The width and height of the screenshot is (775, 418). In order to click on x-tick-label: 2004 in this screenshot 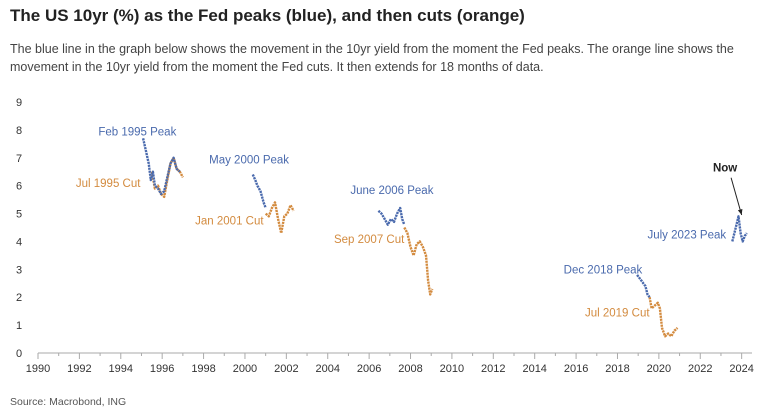, I will do `click(327, 369)`.